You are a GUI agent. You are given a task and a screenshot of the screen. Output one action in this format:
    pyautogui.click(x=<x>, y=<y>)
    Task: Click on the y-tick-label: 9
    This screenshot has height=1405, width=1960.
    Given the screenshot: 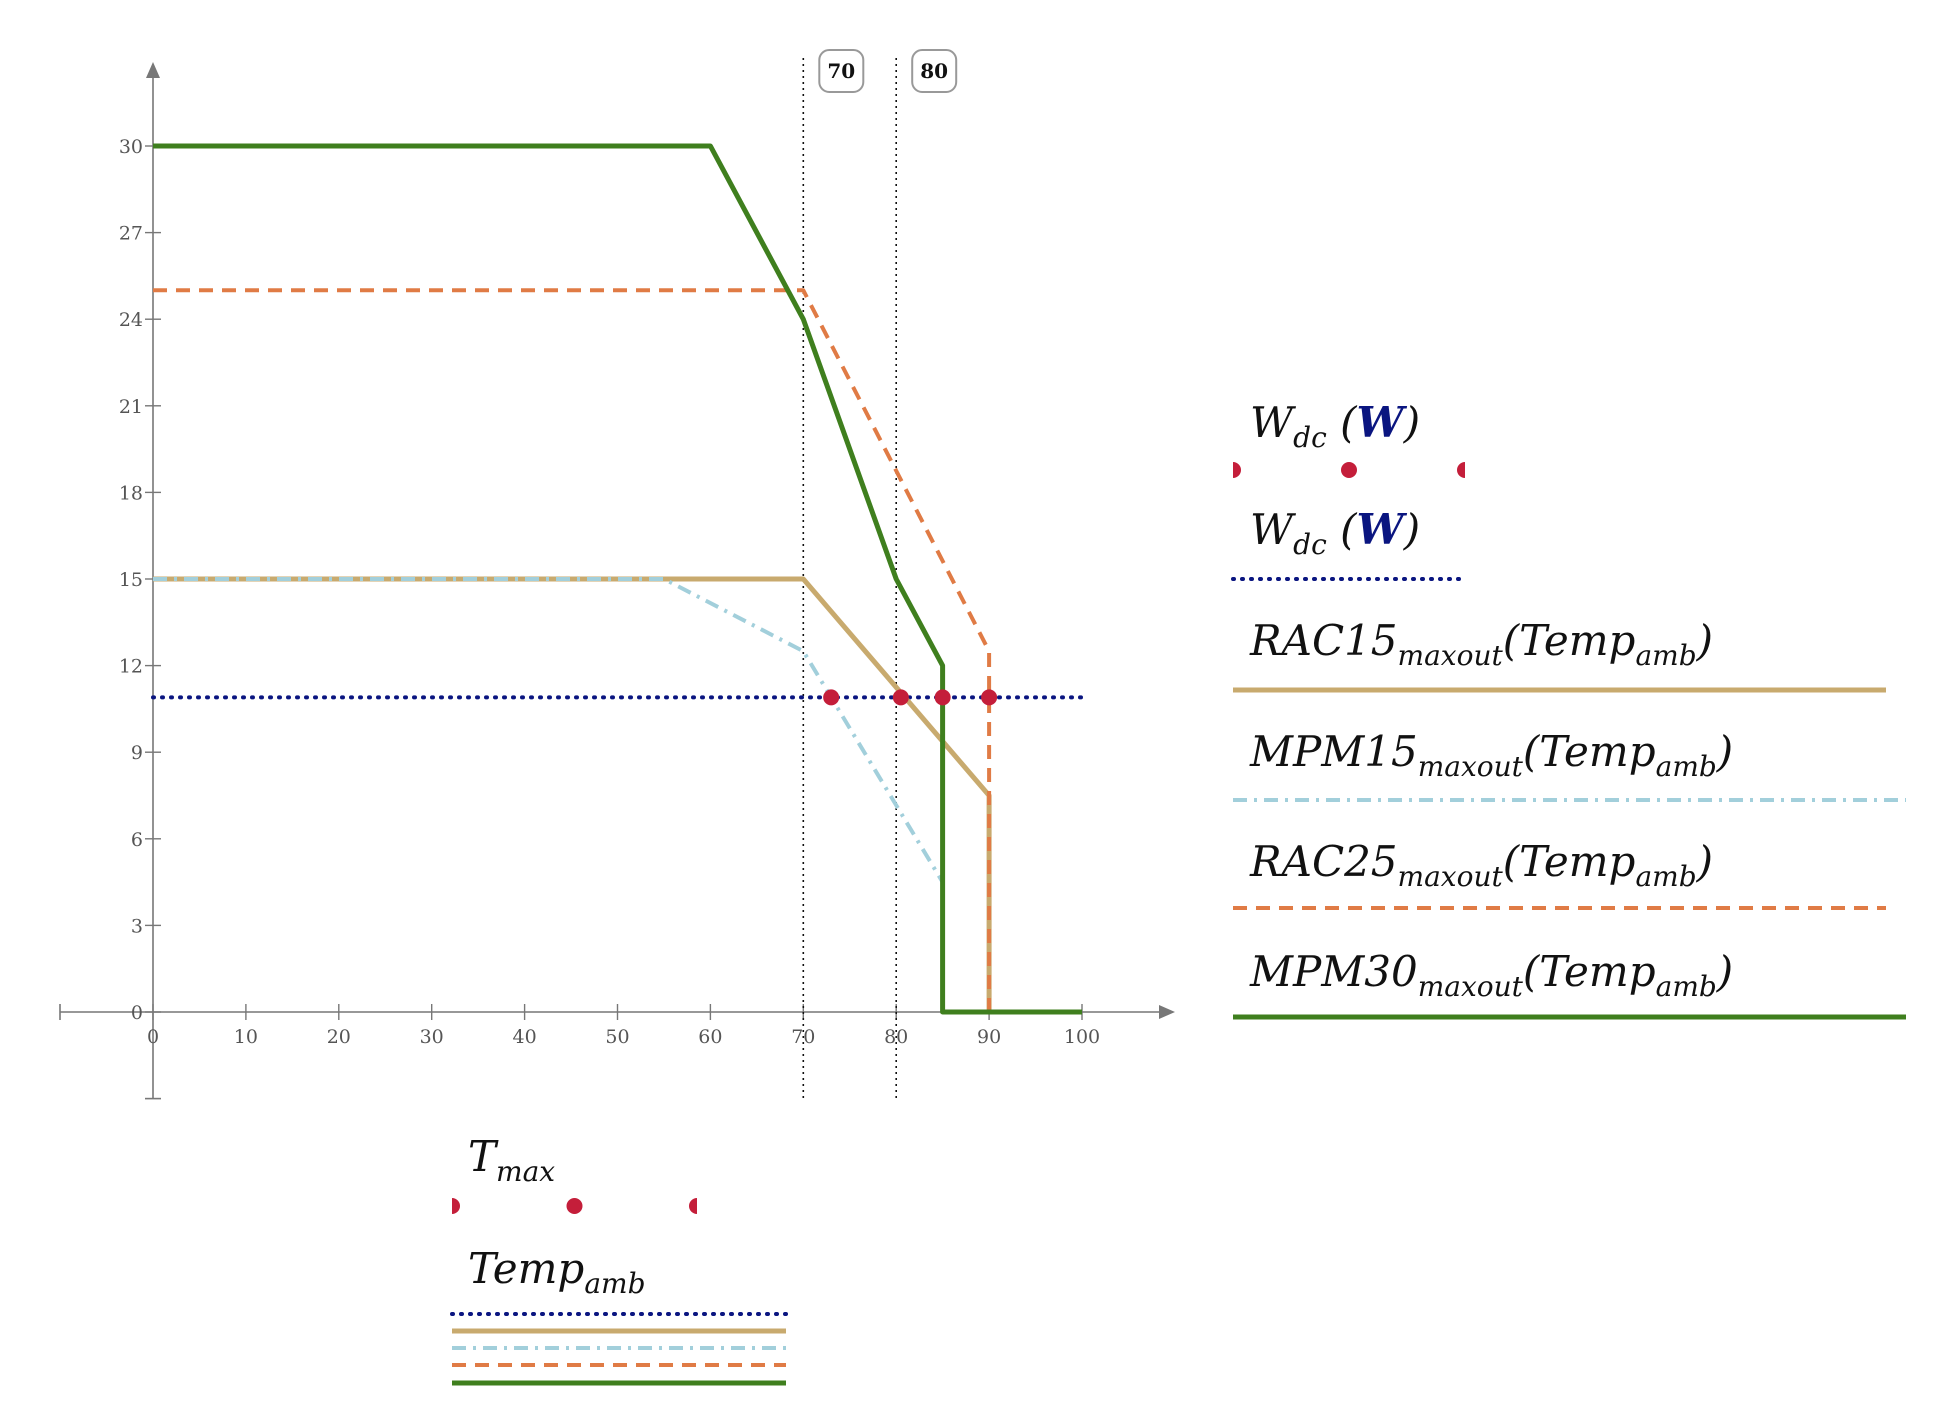 What is the action you would take?
    pyautogui.click(x=137, y=753)
    